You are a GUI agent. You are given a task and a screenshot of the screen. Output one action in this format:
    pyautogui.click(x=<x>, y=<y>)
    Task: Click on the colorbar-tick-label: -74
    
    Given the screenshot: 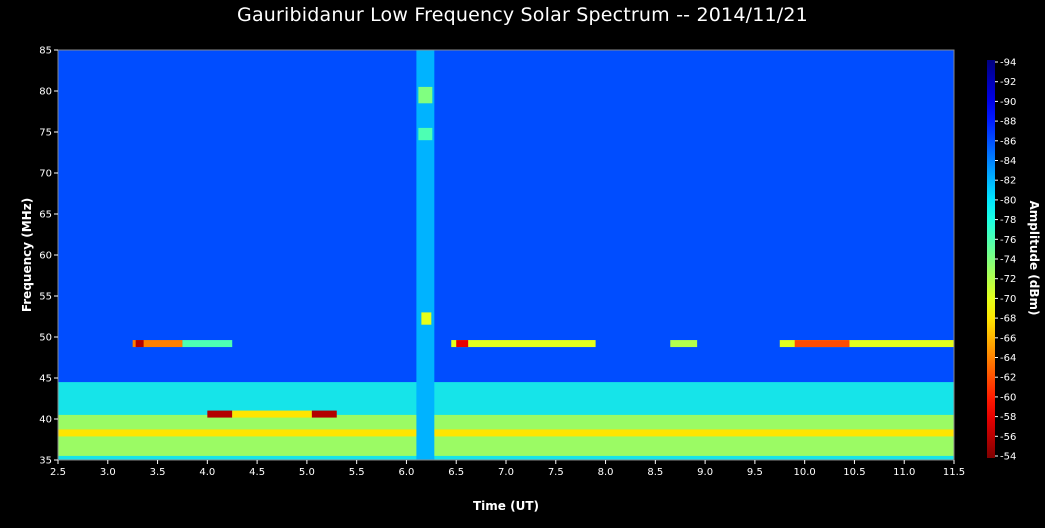 What is the action you would take?
    pyautogui.click(x=1008, y=260)
    